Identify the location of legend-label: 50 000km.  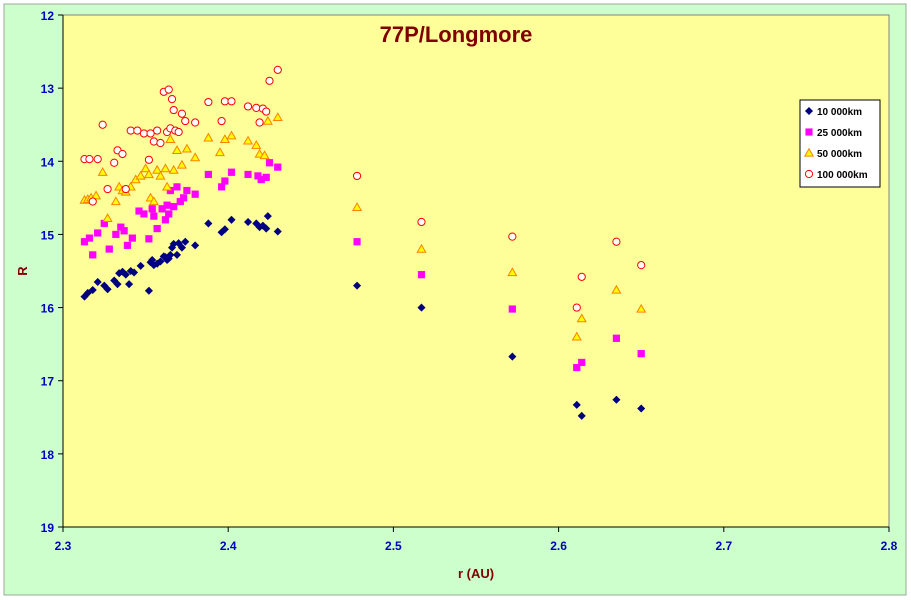
(839, 154).